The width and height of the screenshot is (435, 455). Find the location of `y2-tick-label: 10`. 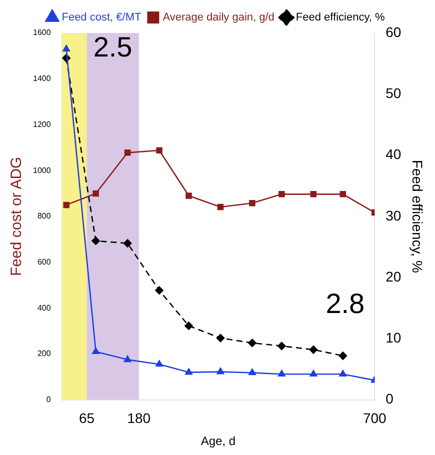

y2-tick-label: 10 is located at coordinates (394, 338).